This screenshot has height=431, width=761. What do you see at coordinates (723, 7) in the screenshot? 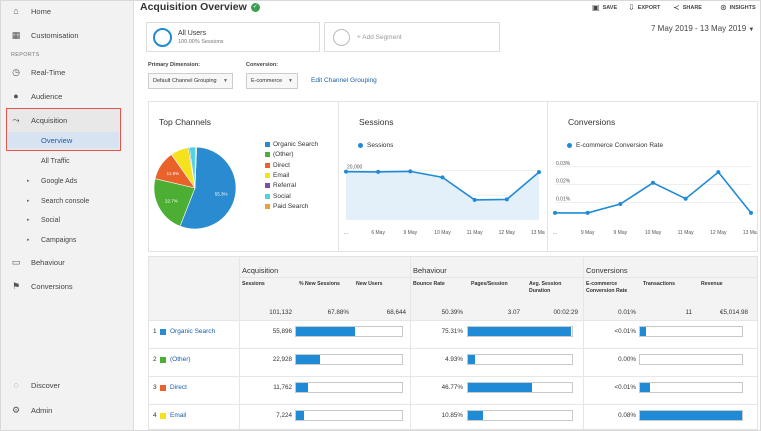
I see `insights-icon: ⊛` at bounding box center [723, 7].